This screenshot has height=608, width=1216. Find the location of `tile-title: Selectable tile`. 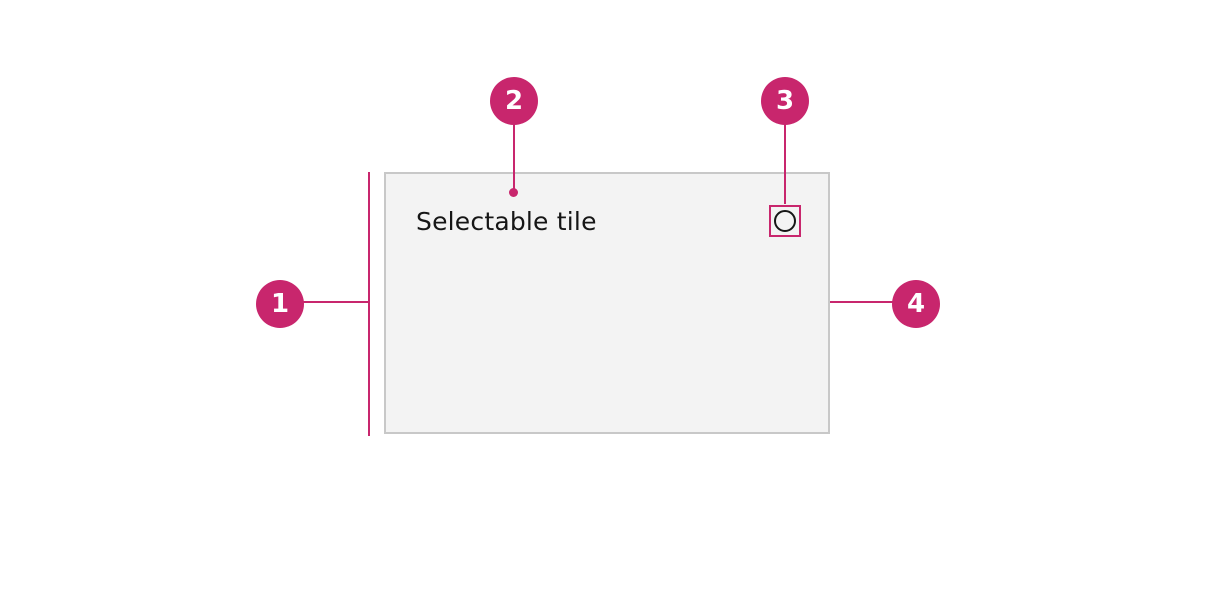

tile-title: Selectable tile is located at coordinates (506, 221).